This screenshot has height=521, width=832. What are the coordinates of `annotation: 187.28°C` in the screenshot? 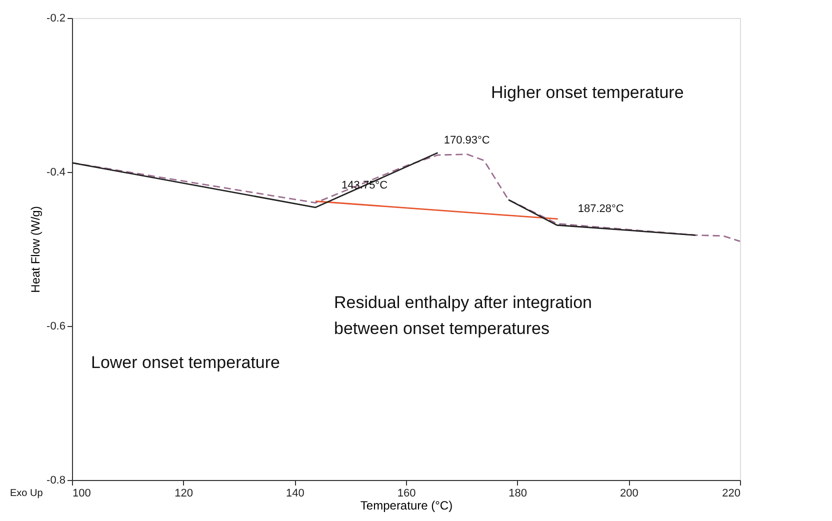 It's located at (601, 208).